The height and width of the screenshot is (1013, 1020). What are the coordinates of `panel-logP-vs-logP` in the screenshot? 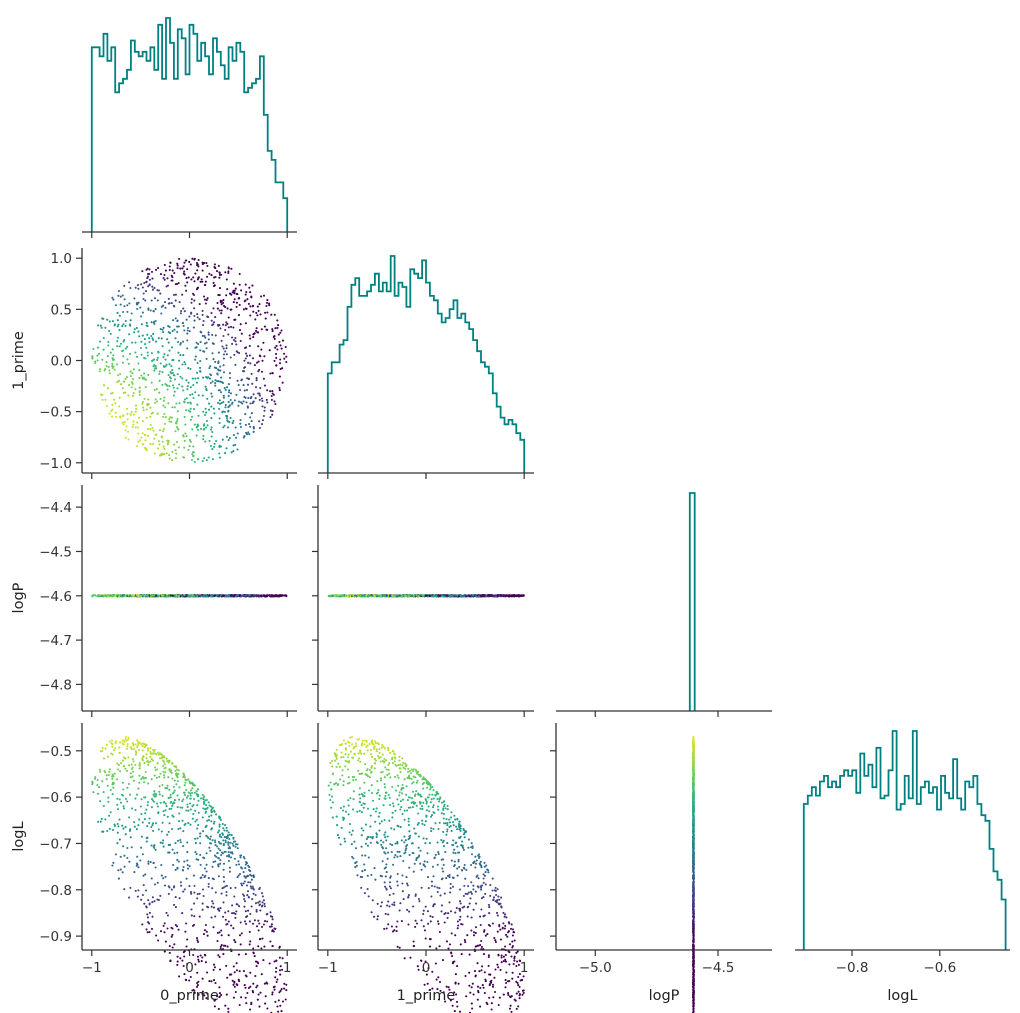 It's located at (664, 604).